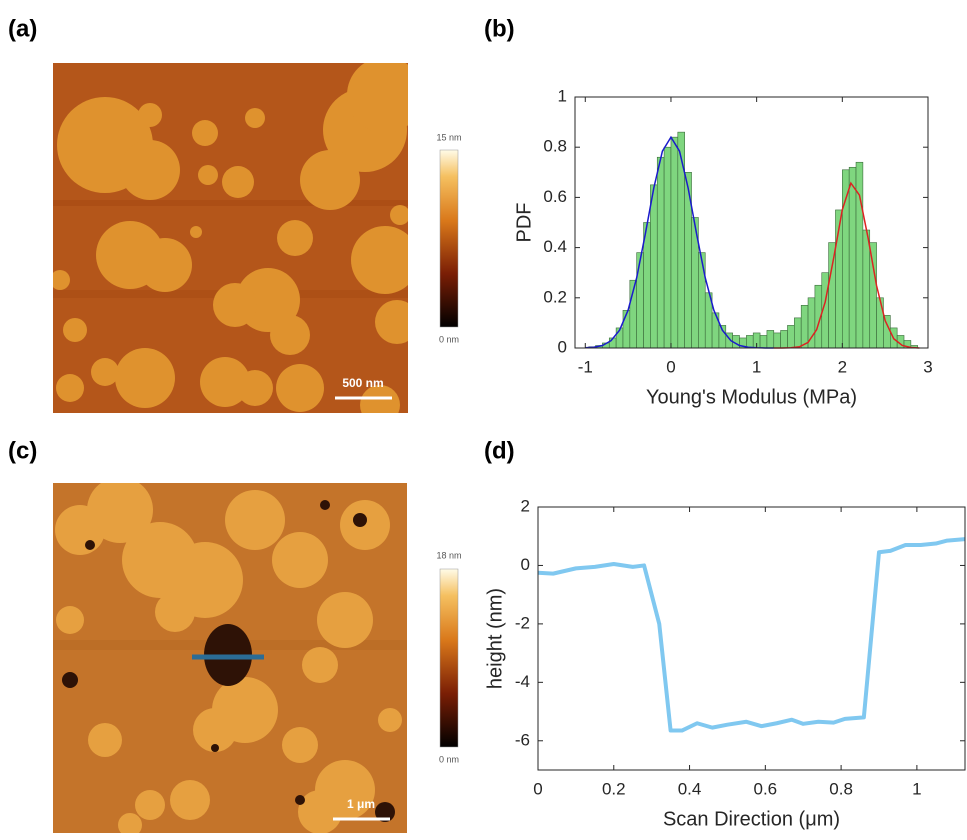  I want to click on x-tick-label: 0.4, so click(690, 788).